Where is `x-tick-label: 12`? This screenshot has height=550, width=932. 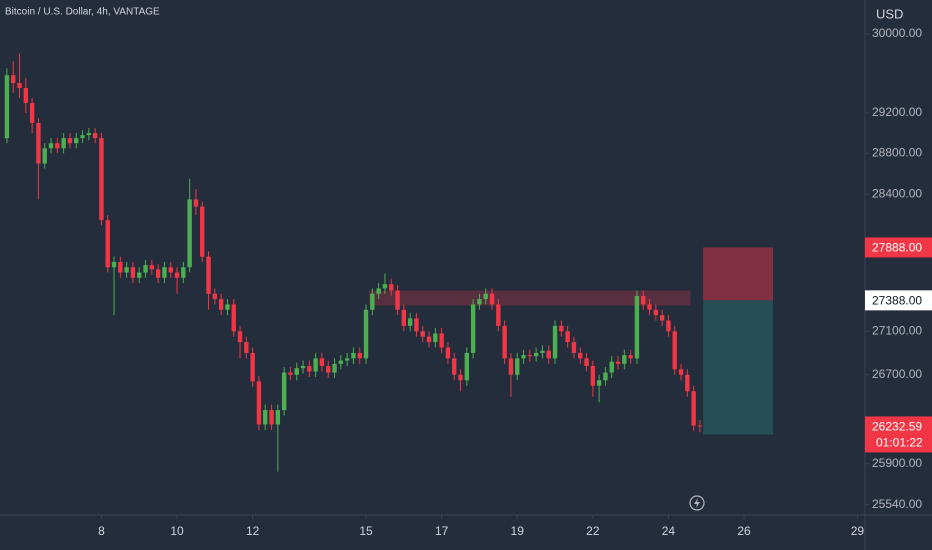 x-tick-label: 12 is located at coordinates (253, 531).